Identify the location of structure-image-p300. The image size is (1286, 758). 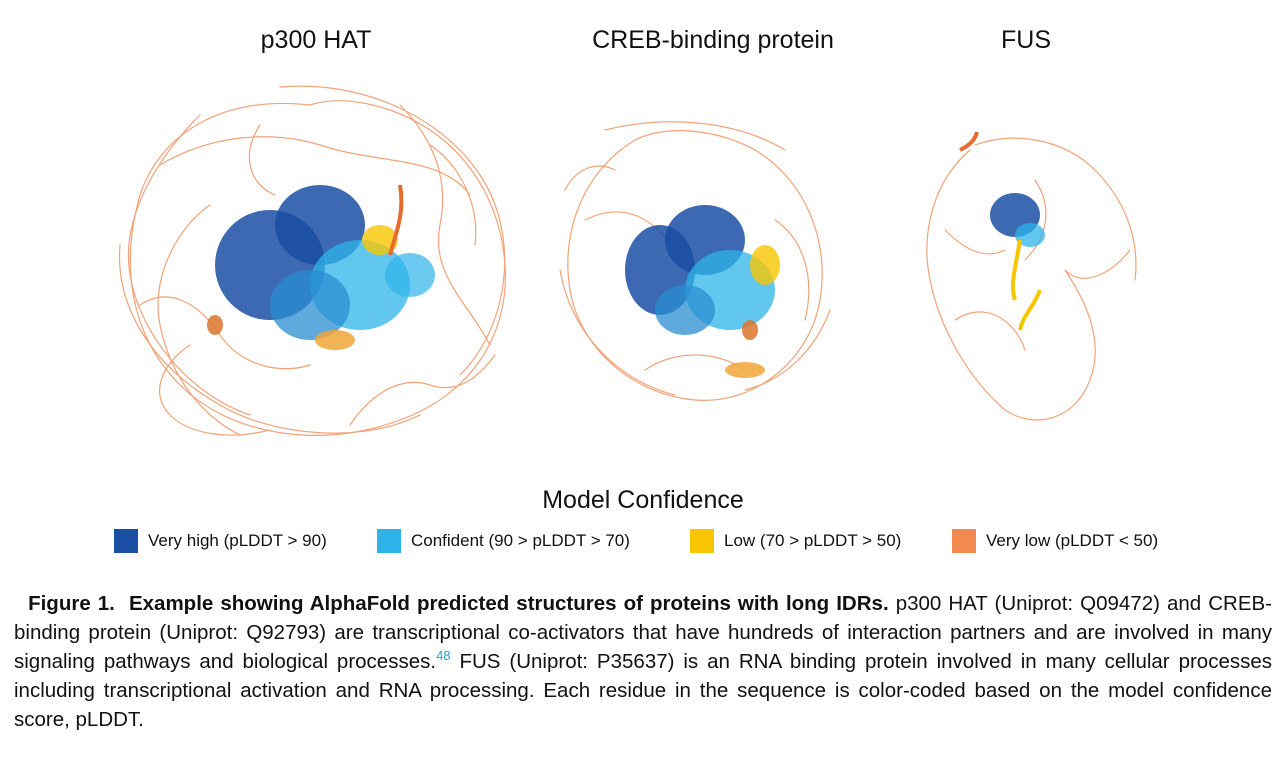
(312, 260).